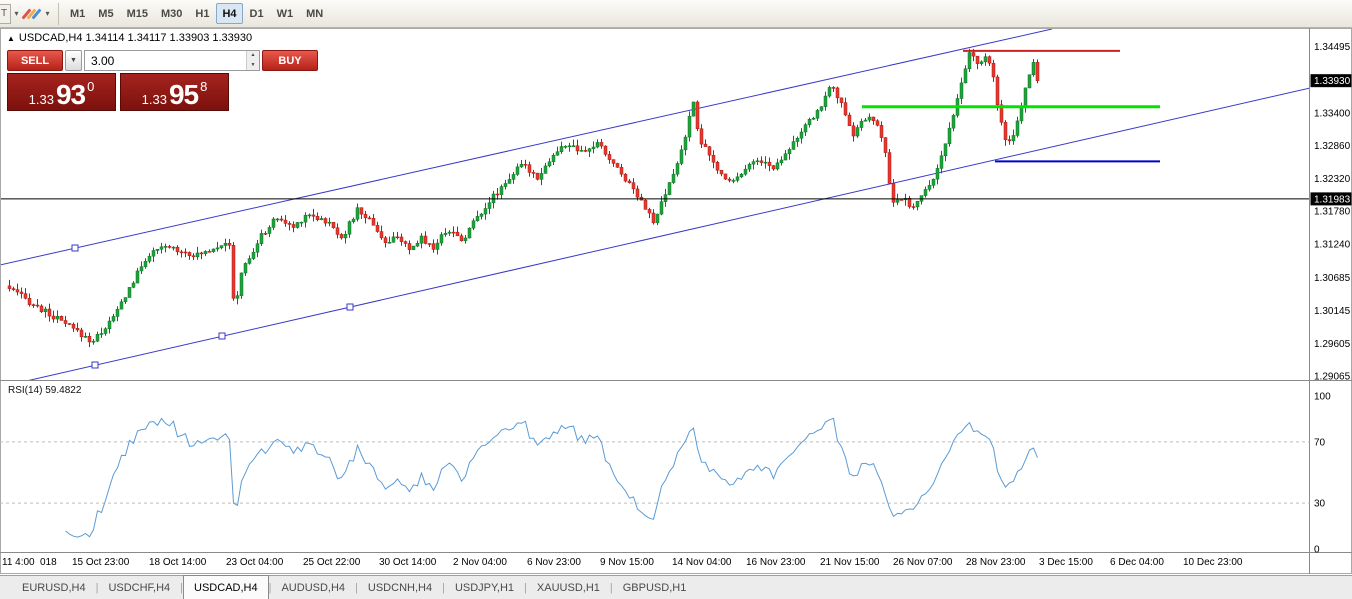 The width and height of the screenshot is (1352, 599). Describe the element at coordinates (91, 86) in the screenshot. I see `bid-pip-digit: 0` at that location.